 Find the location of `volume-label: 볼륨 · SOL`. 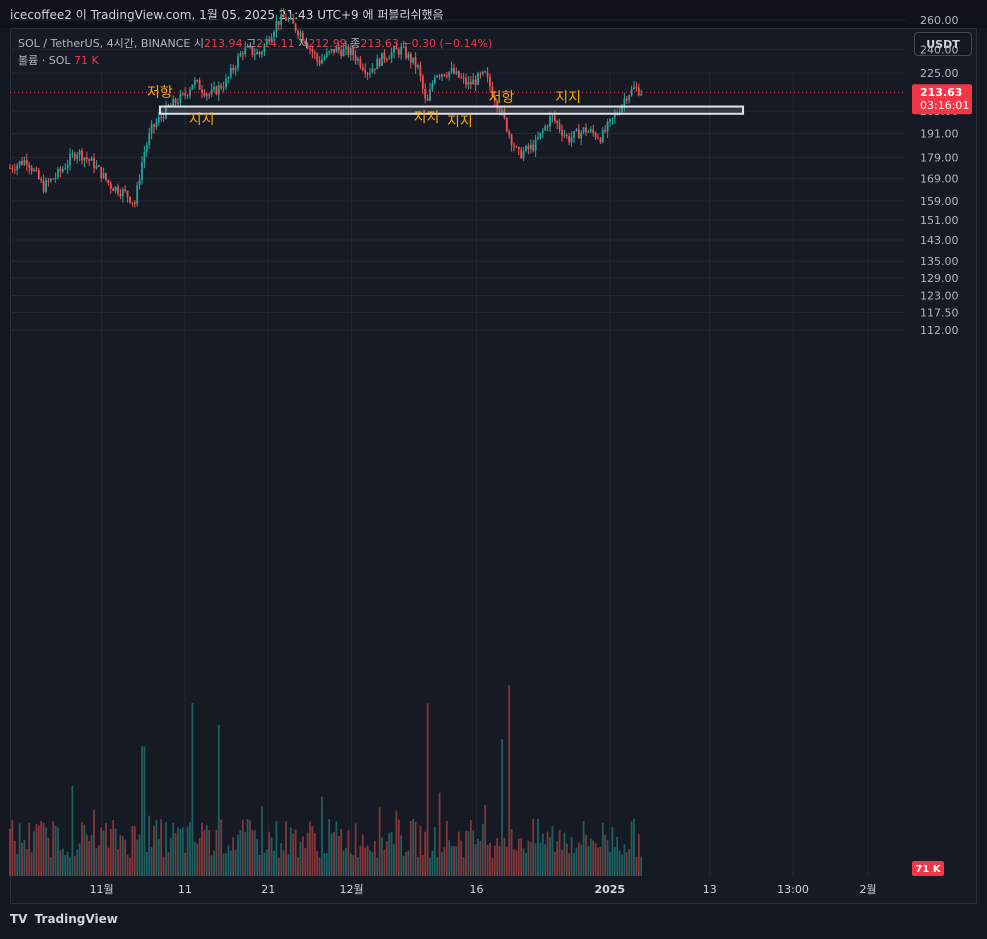

volume-label: 볼륨 · SOL is located at coordinates (44, 60).